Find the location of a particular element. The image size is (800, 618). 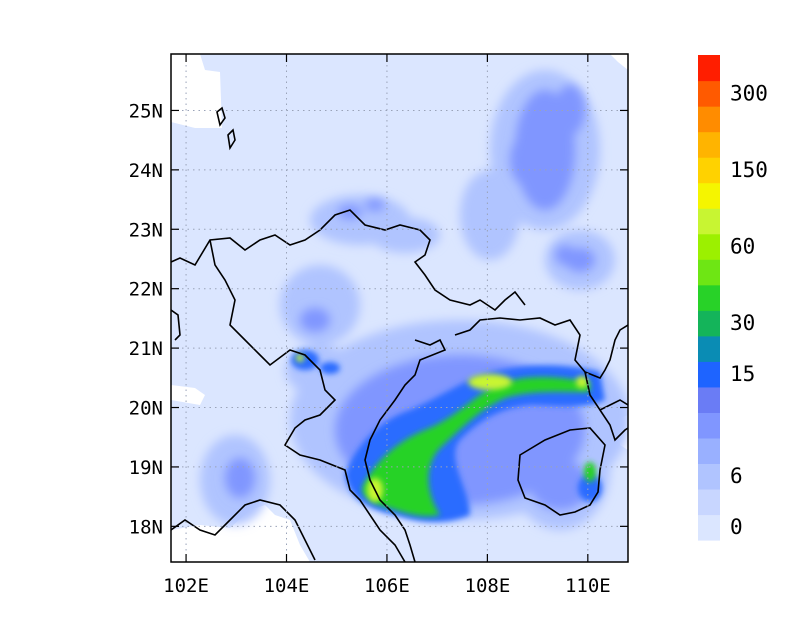

y-tick-label: 18N is located at coordinates (146, 527).